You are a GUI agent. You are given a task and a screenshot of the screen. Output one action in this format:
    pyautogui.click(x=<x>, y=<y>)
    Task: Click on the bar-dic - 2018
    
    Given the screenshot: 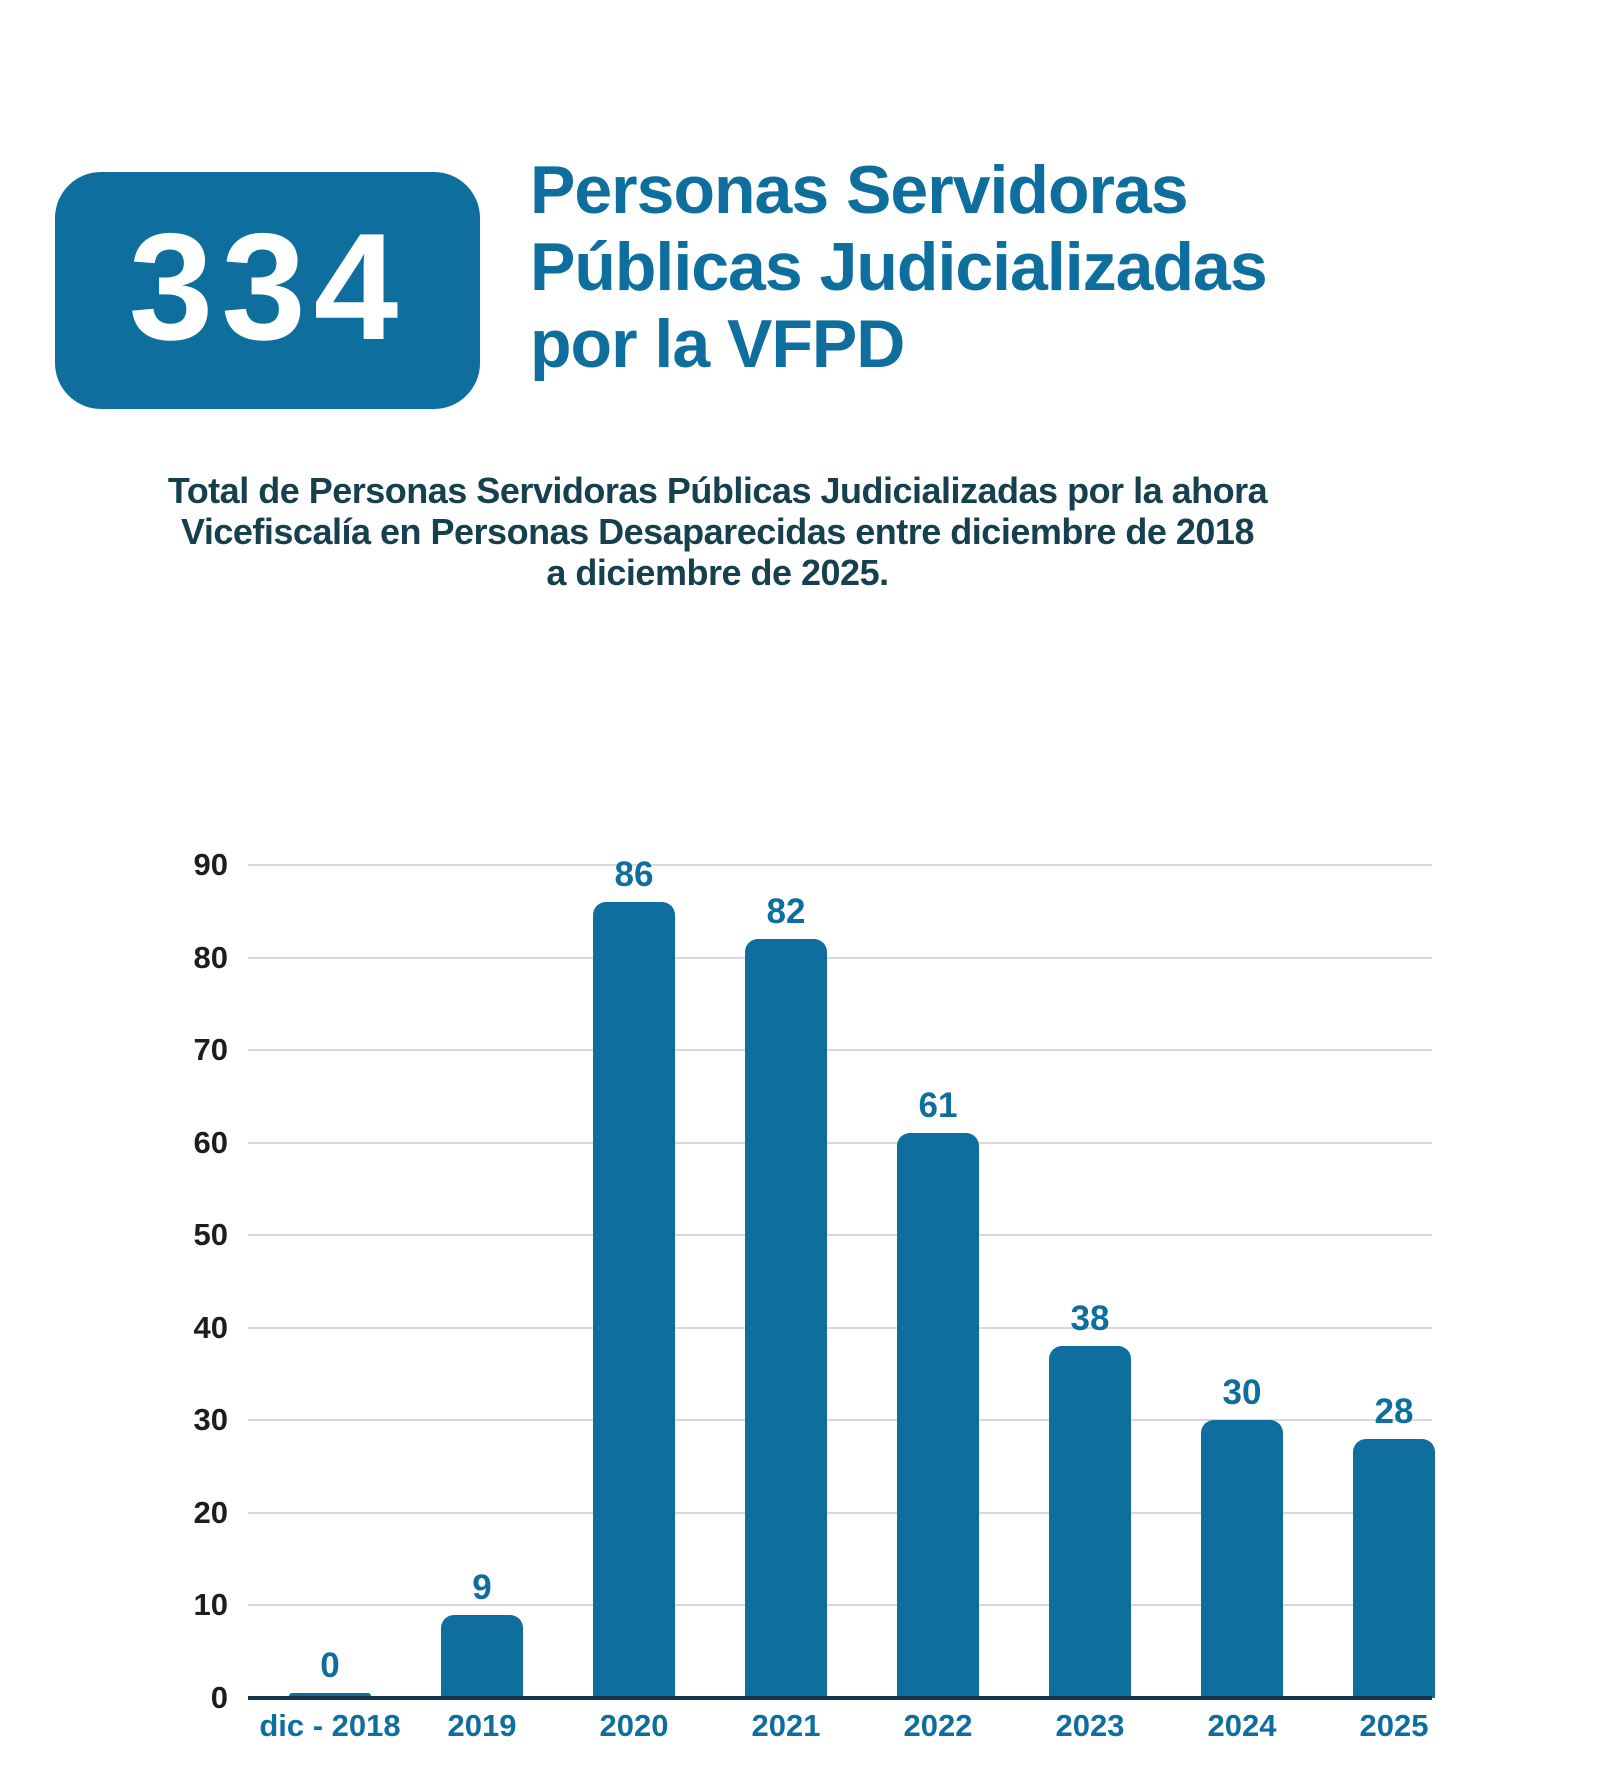 What is the action you would take?
    pyautogui.click(x=330, y=1695)
    